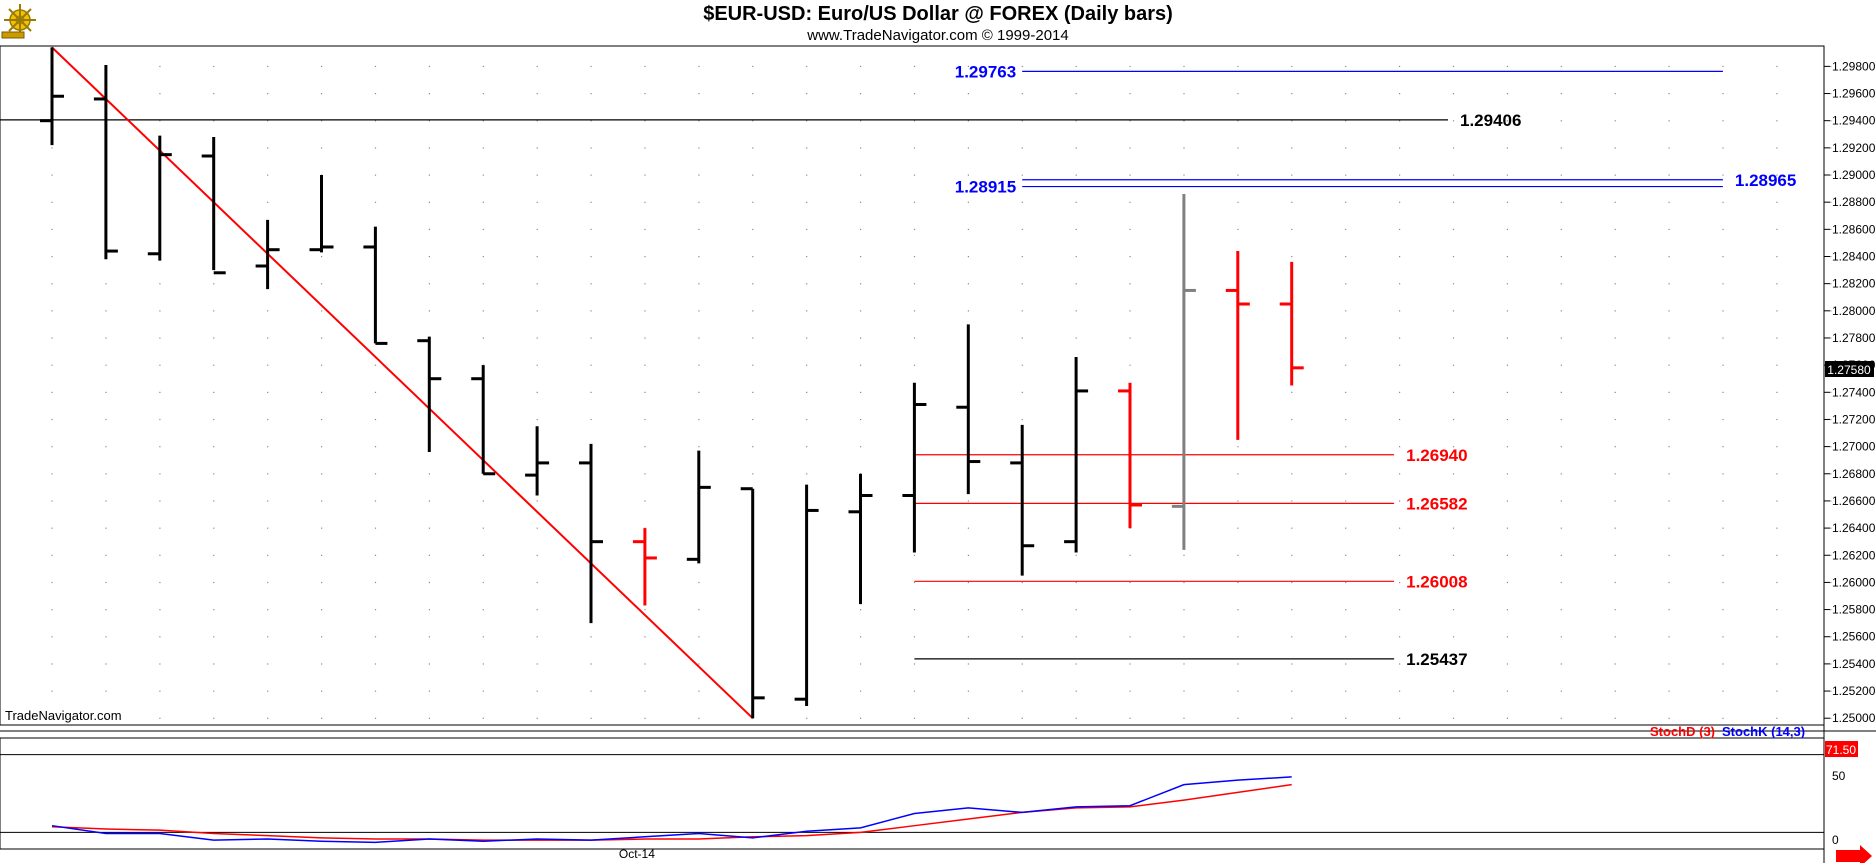 This screenshot has width=1876, height=868. I want to click on ship-wheel-logo-icon, so click(18, 21).